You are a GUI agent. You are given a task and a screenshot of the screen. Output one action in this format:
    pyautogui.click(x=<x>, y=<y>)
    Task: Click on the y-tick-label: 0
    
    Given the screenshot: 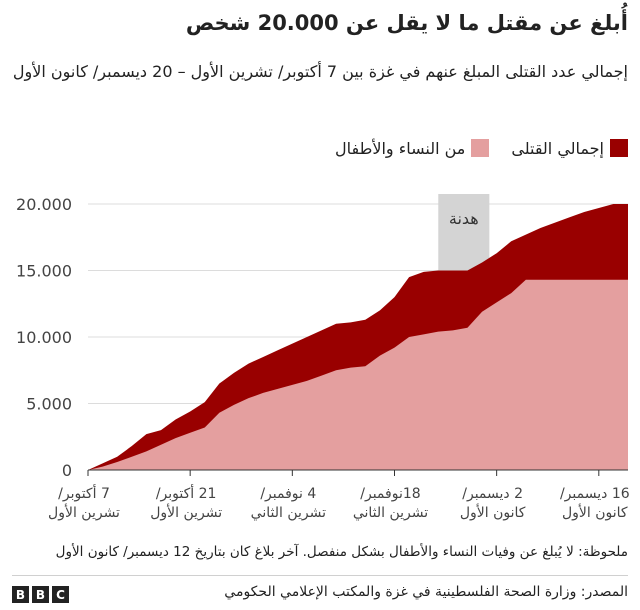 What is the action you would take?
    pyautogui.click(x=67, y=470)
    